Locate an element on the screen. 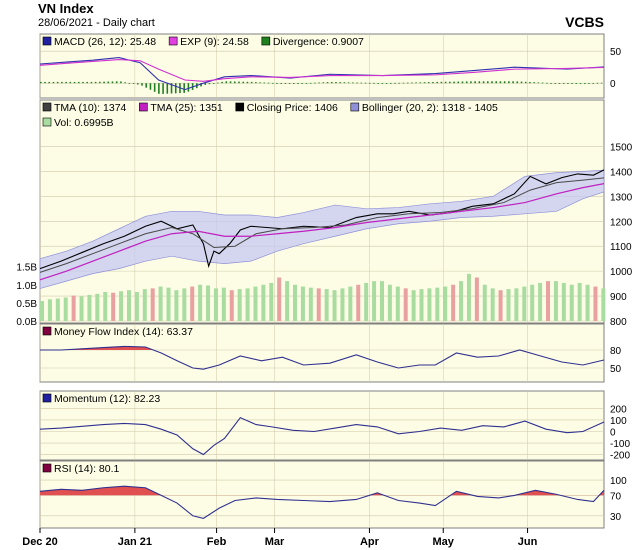 The width and height of the screenshot is (640, 550). legend-entry: MACD (26, 12): 25.48 is located at coordinates (105, 42).